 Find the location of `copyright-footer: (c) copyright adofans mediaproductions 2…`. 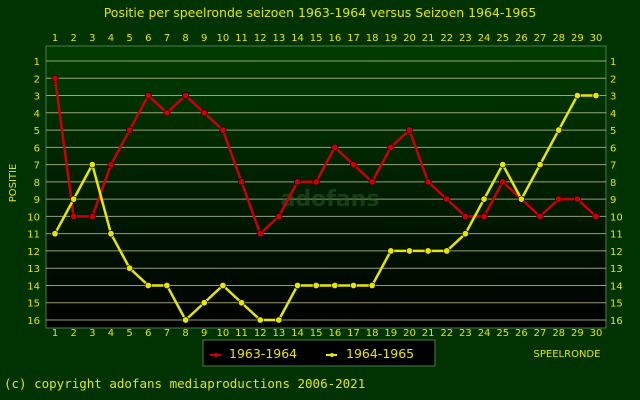

copyright-footer: (c) copyright adofans mediaproductions 2… is located at coordinates (184, 383).